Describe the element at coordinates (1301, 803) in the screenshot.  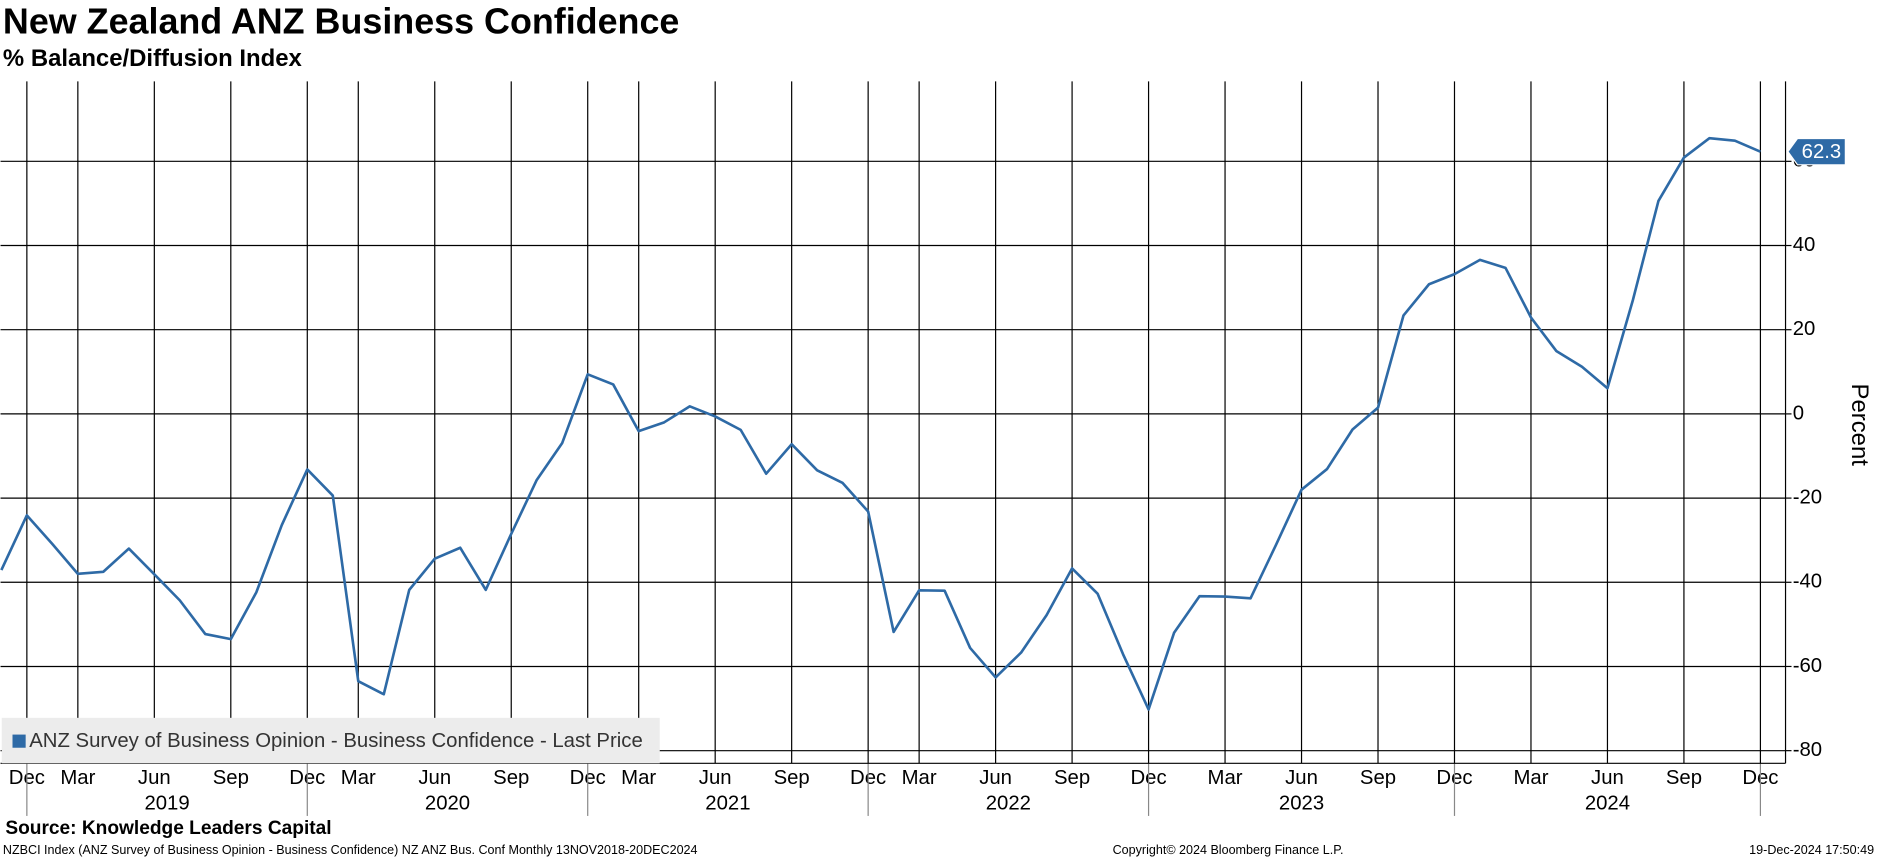
I see `year-label: 2023` at that location.